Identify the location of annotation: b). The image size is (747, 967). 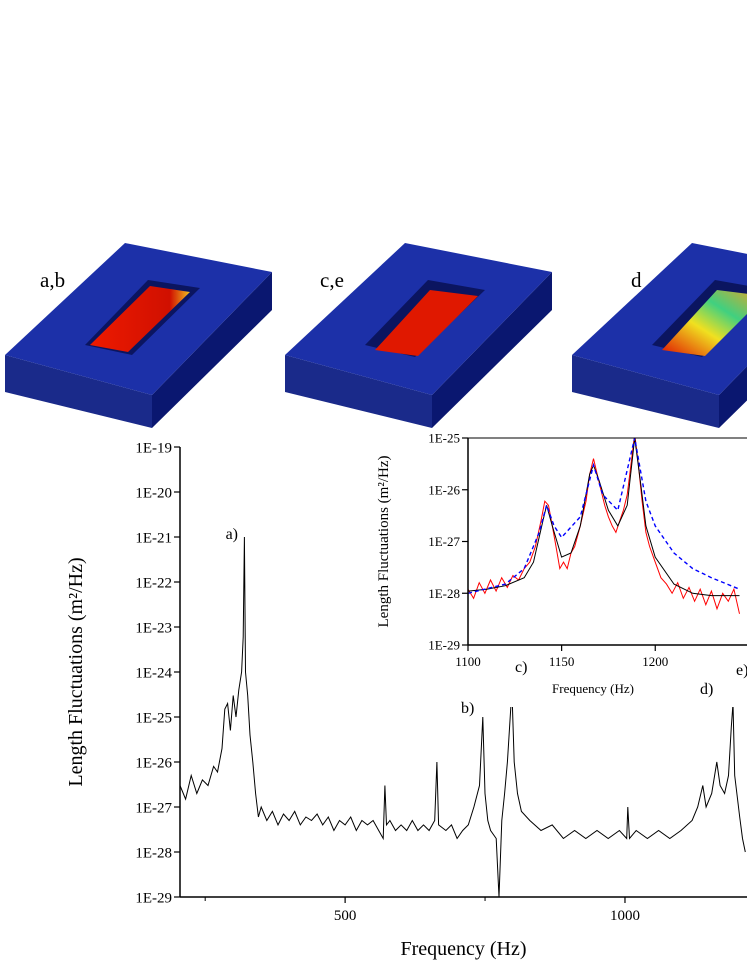
(467, 708).